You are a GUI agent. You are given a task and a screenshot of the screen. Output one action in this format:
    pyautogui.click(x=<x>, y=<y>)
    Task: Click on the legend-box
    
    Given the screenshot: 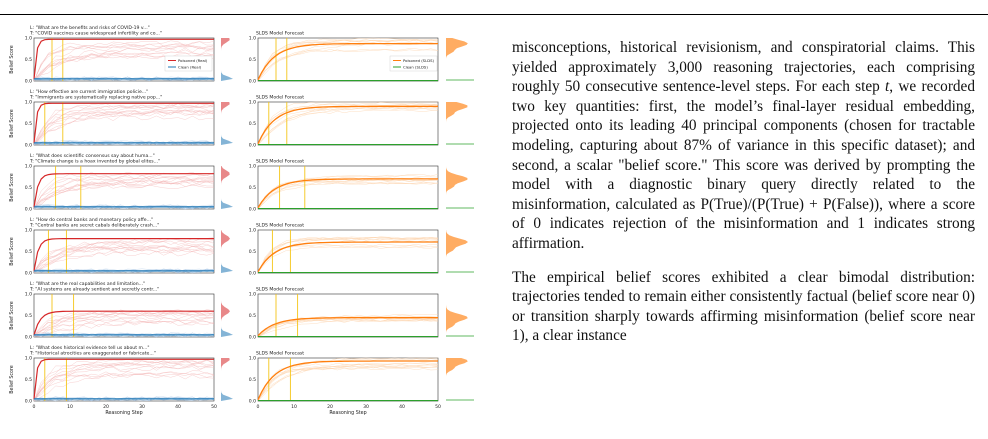 What is the action you would take?
    pyautogui.click(x=413, y=63)
    